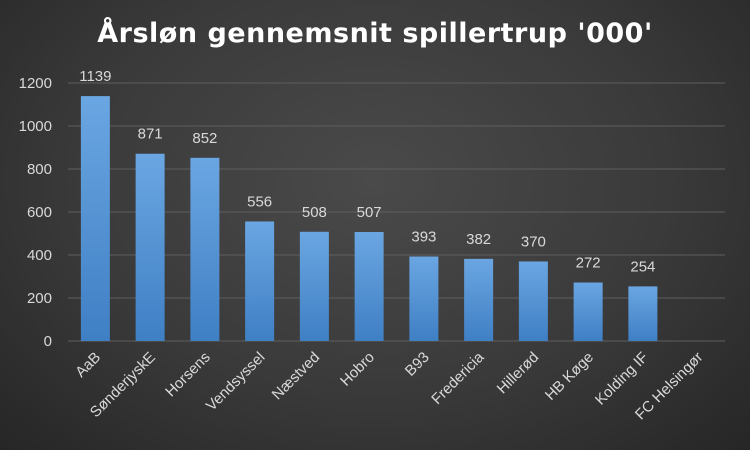 The width and height of the screenshot is (750, 450). I want to click on category-label: Vendsyssel, so click(236, 382).